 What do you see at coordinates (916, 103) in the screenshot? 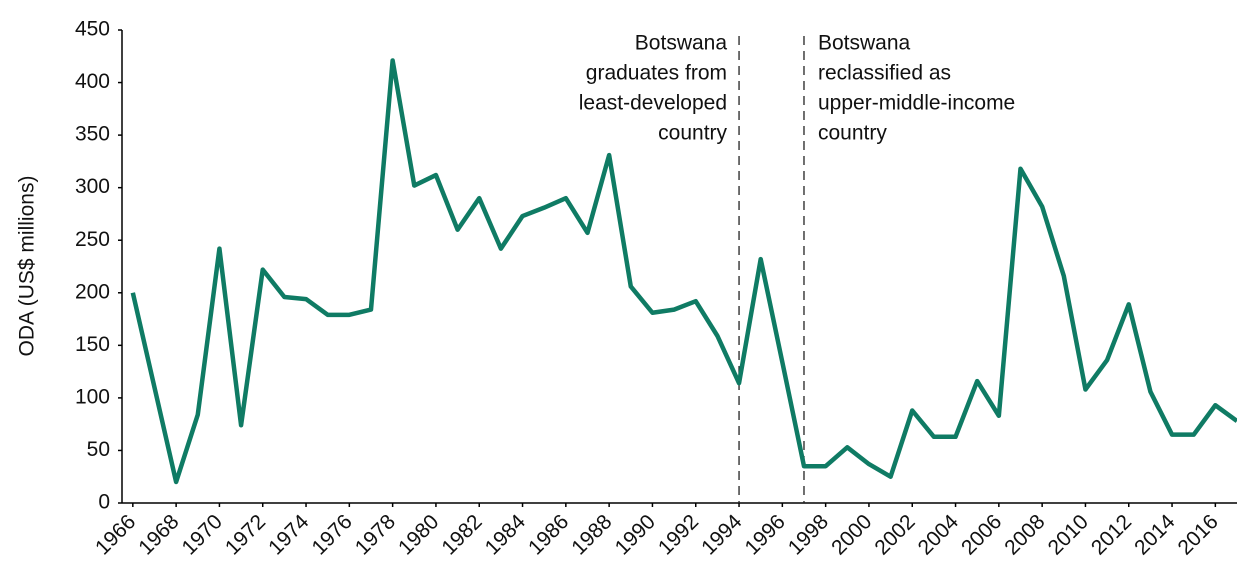
I see `annotation-text: upper-middle-income` at bounding box center [916, 103].